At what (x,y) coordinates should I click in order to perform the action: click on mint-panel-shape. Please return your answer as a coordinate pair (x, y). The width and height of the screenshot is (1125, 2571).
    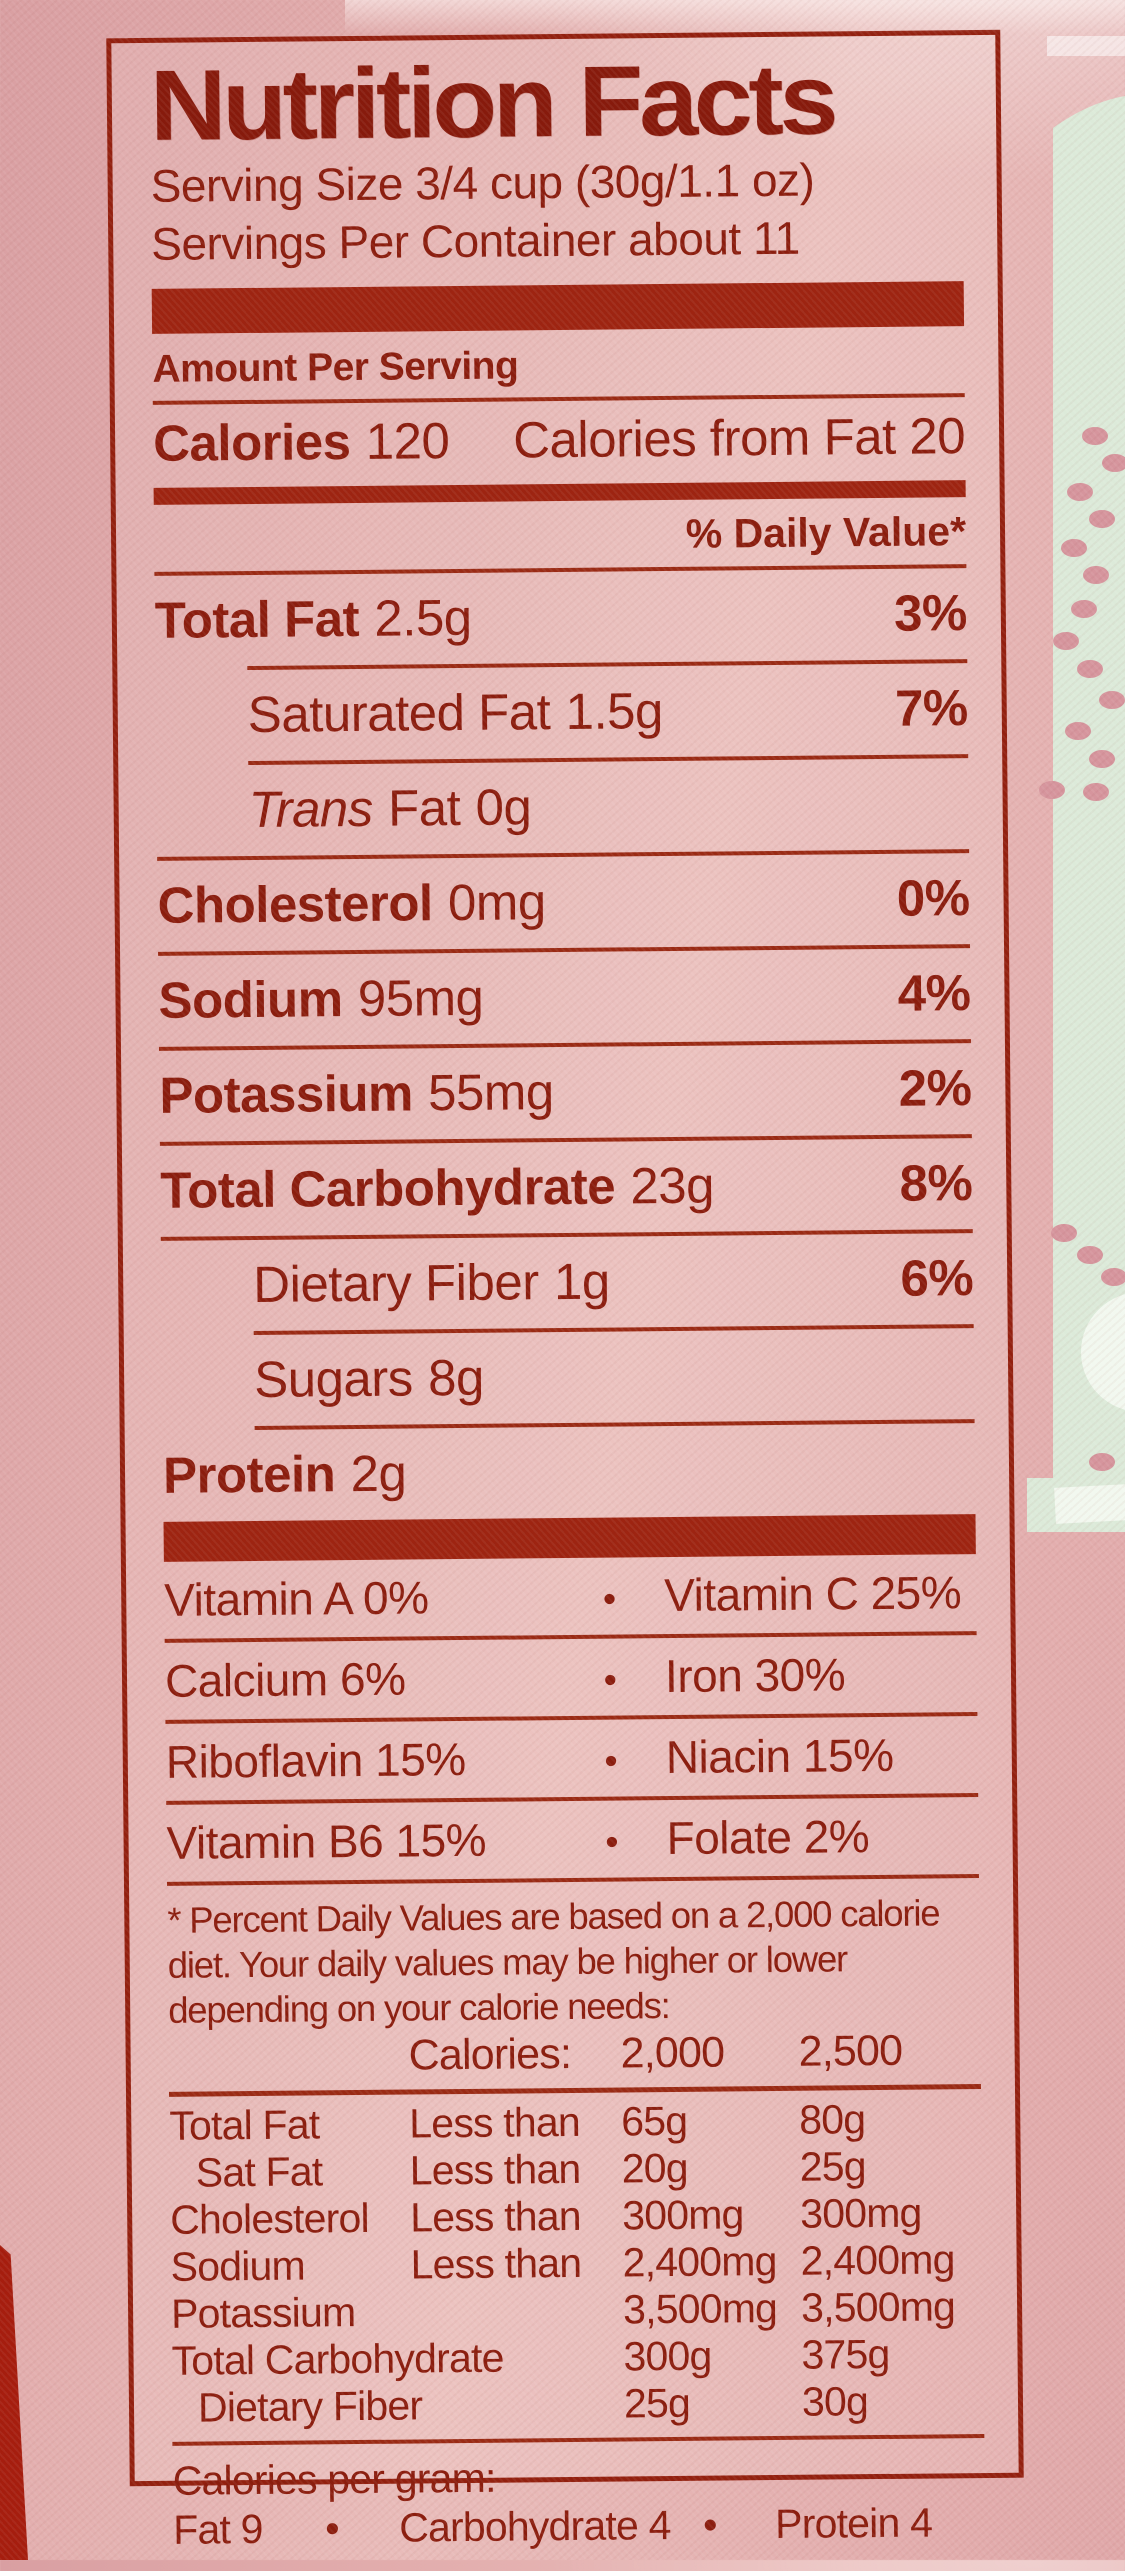
    Looking at the image, I should click on (1089, 814).